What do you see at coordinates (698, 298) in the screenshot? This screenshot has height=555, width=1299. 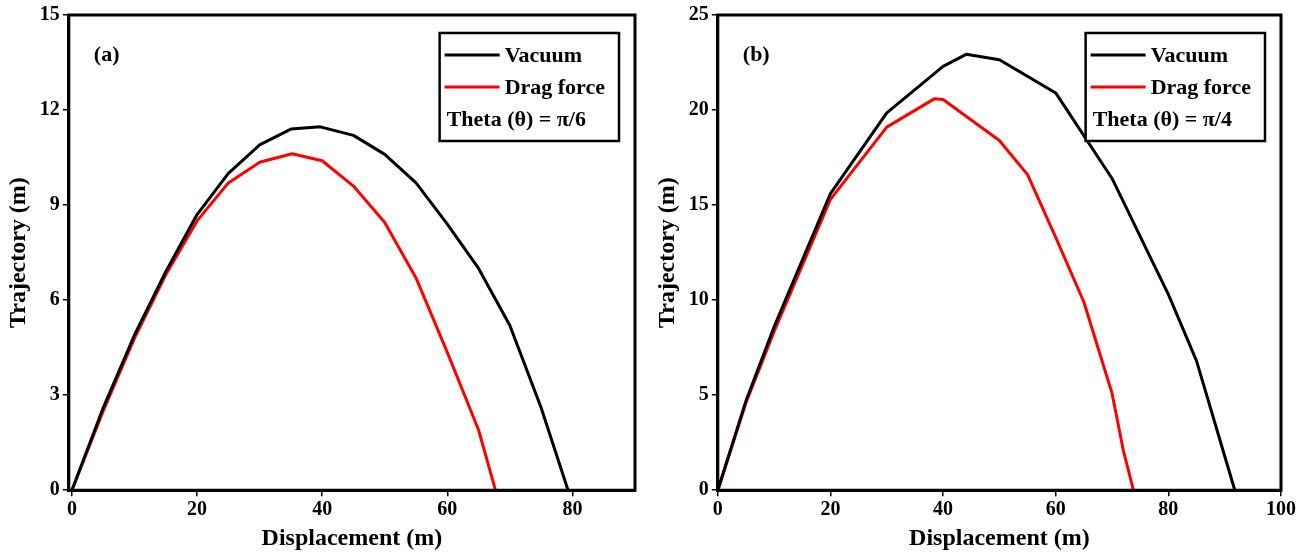 I see `y-tick-label: 10` at bounding box center [698, 298].